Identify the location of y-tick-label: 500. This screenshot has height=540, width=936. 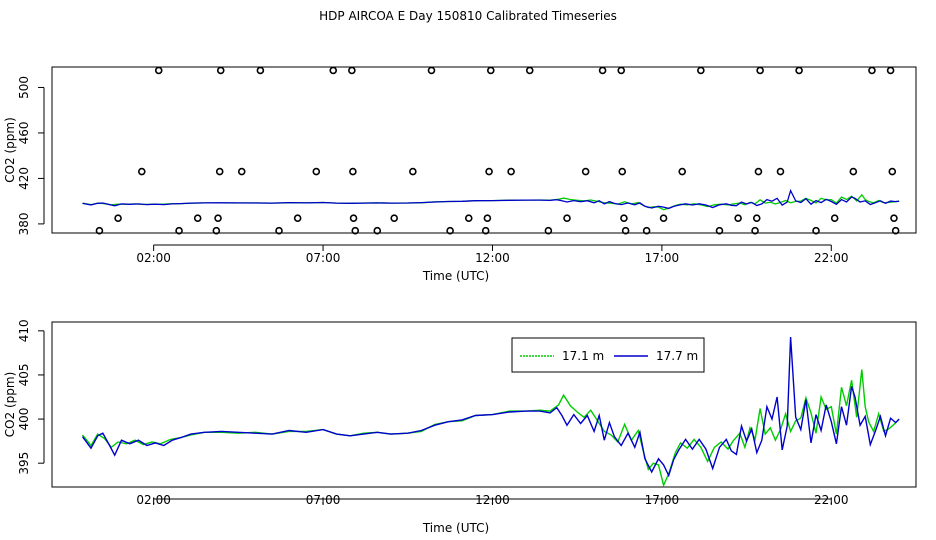
(24, 87).